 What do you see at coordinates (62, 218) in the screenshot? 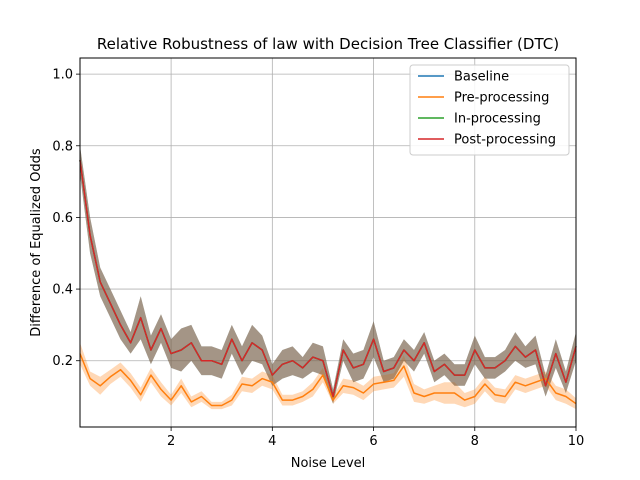
I see `y-tick-label: 0.6` at bounding box center [62, 218].